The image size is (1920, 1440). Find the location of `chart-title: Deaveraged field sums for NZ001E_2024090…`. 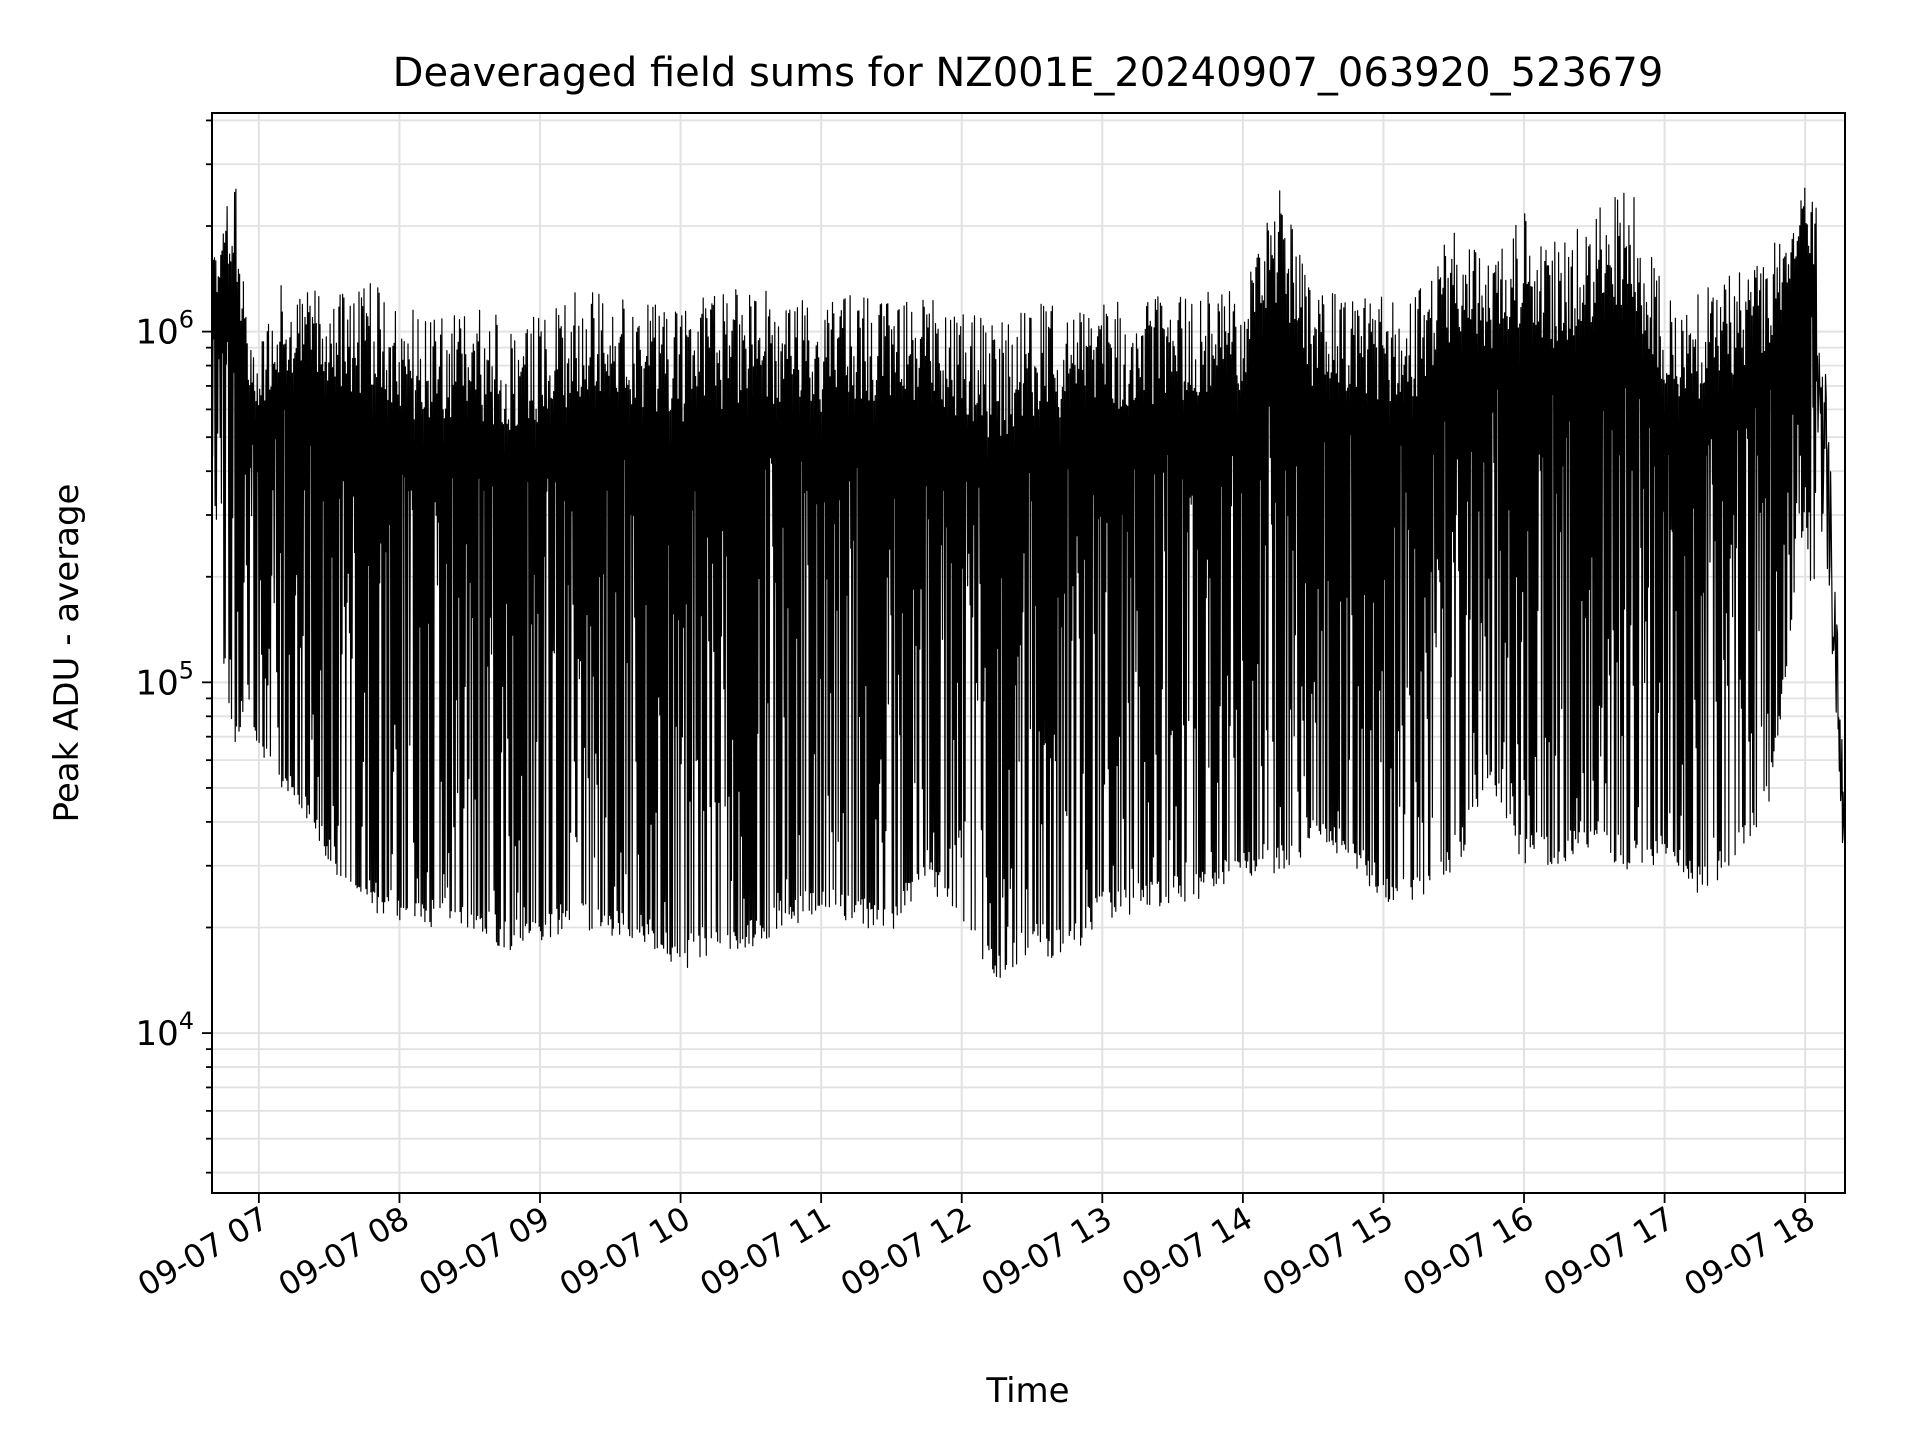

chart-title: Deaveraged field sums for NZ001E_2024090… is located at coordinates (1028, 73).